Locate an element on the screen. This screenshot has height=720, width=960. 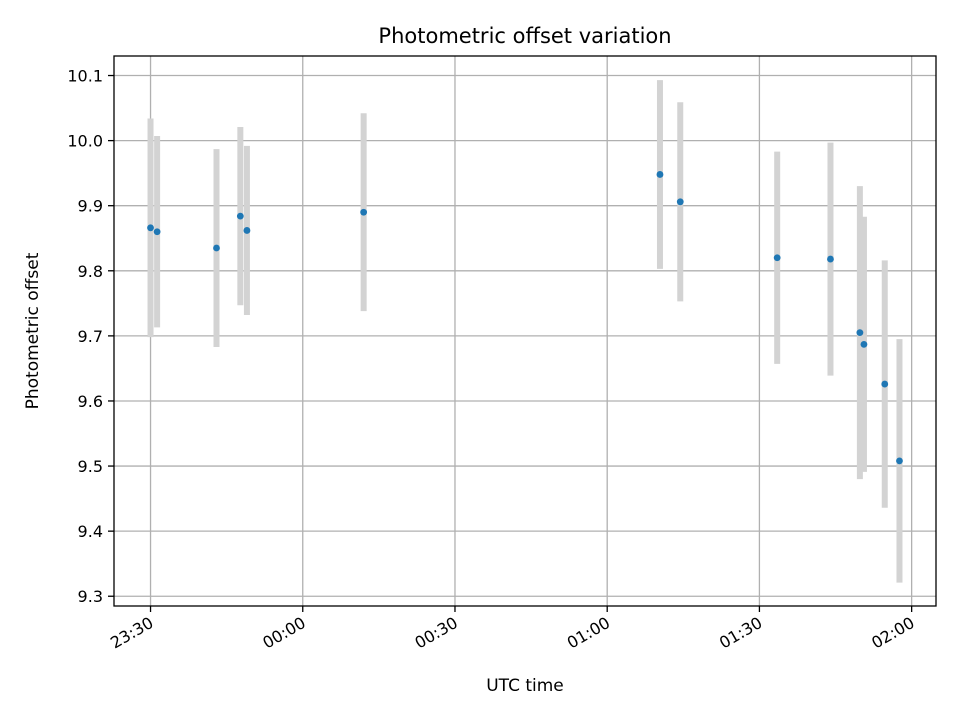
y-tick-label: 10.0 is located at coordinates (85, 141).